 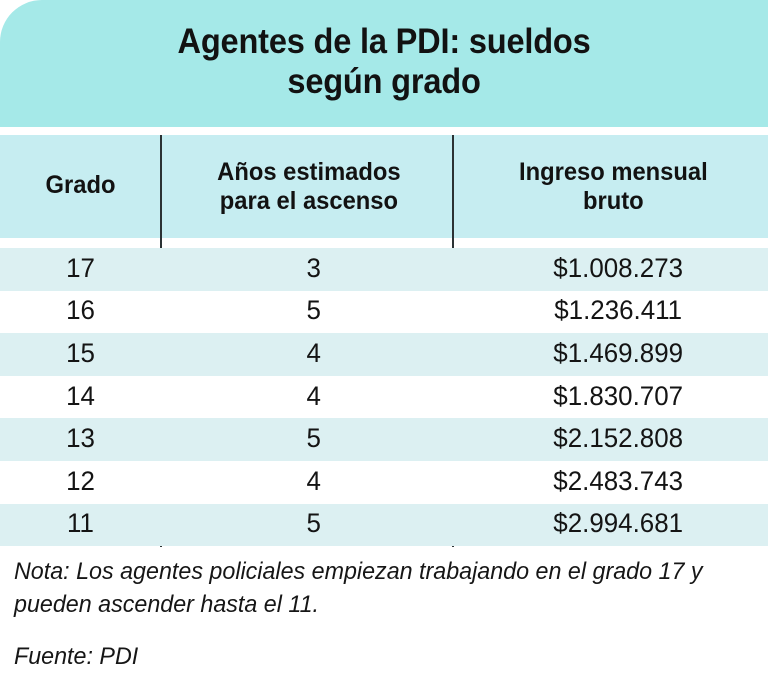 I want to click on cell-ingreso: $2.483.743, so click(x=618, y=480).